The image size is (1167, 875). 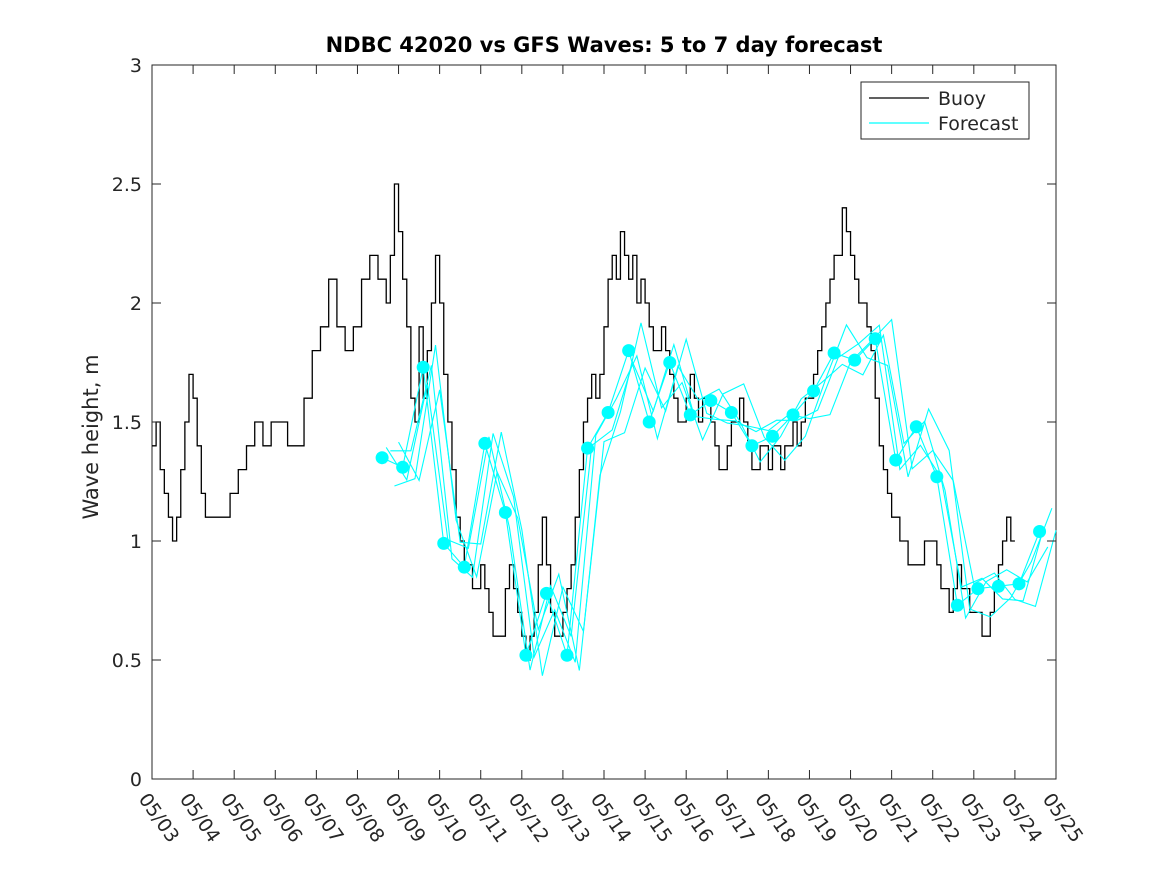 I want to click on x-tick-label: 05/03, so click(x=158, y=817).